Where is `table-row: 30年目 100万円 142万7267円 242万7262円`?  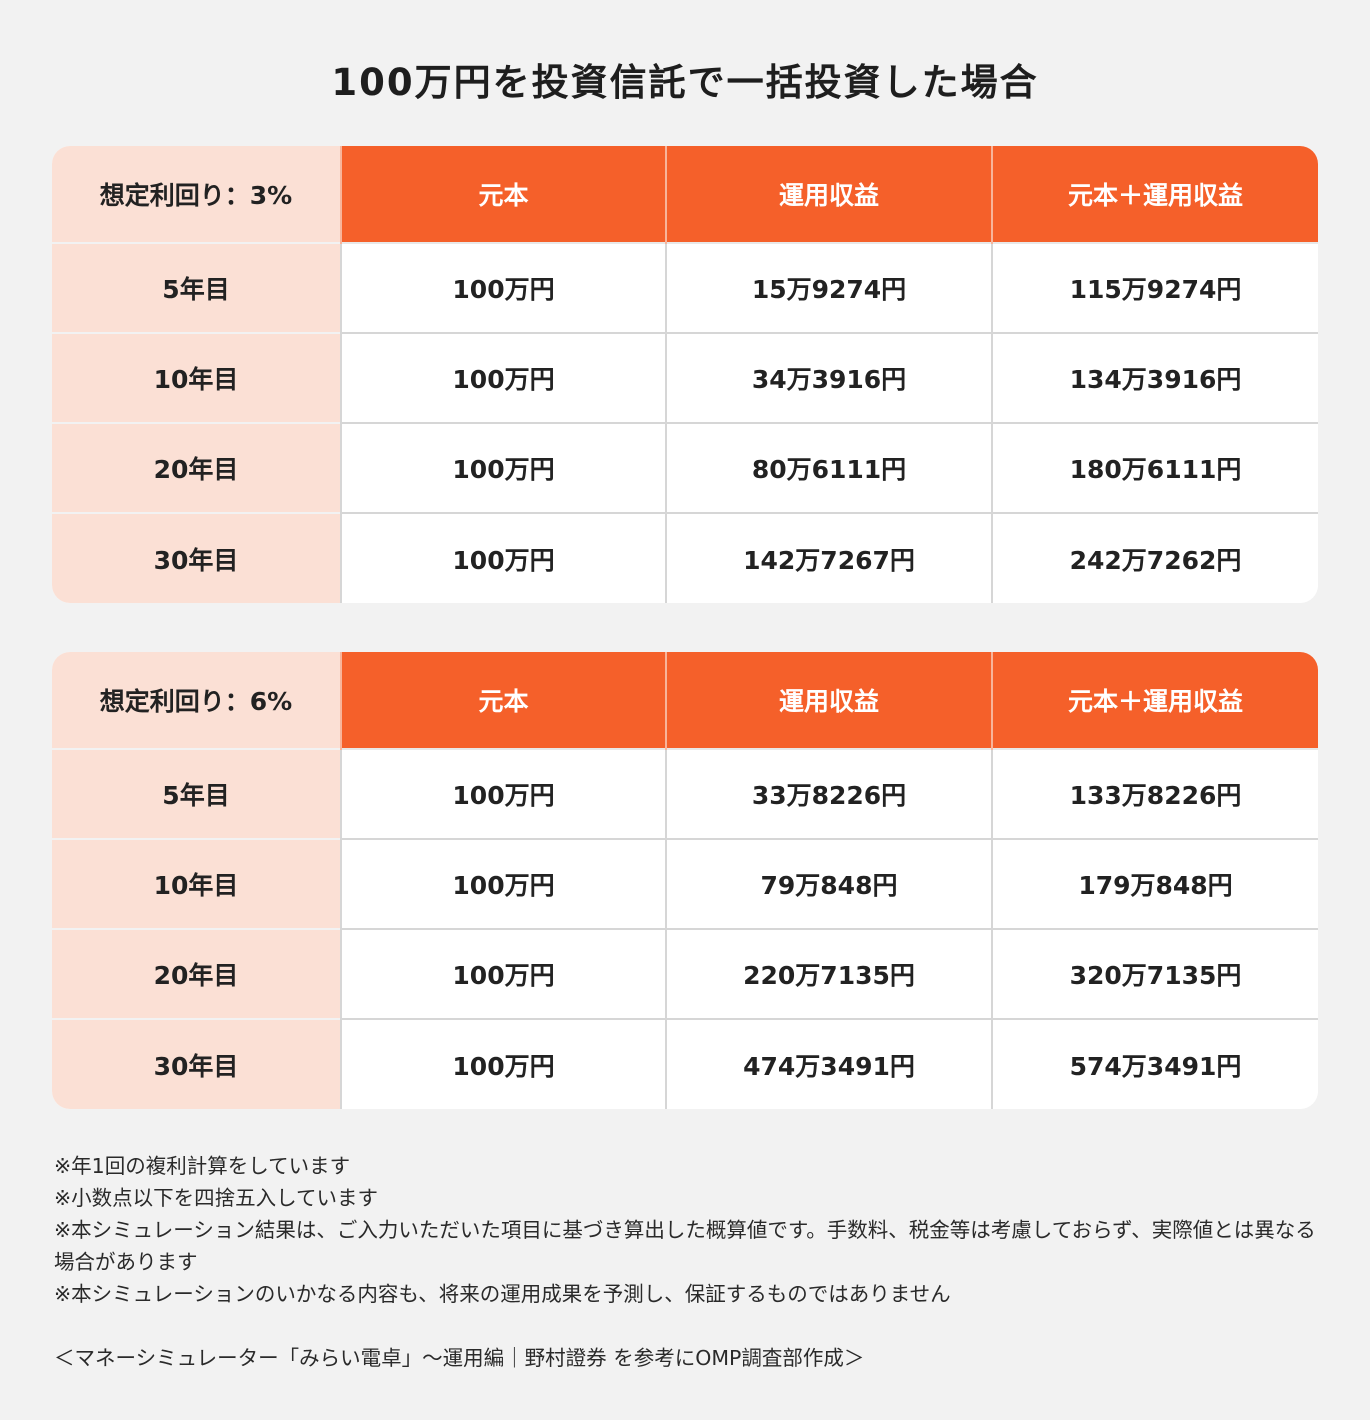
table-row: 30年目 100万円 142万7267円 242万7262円 is located at coordinates (685, 557).